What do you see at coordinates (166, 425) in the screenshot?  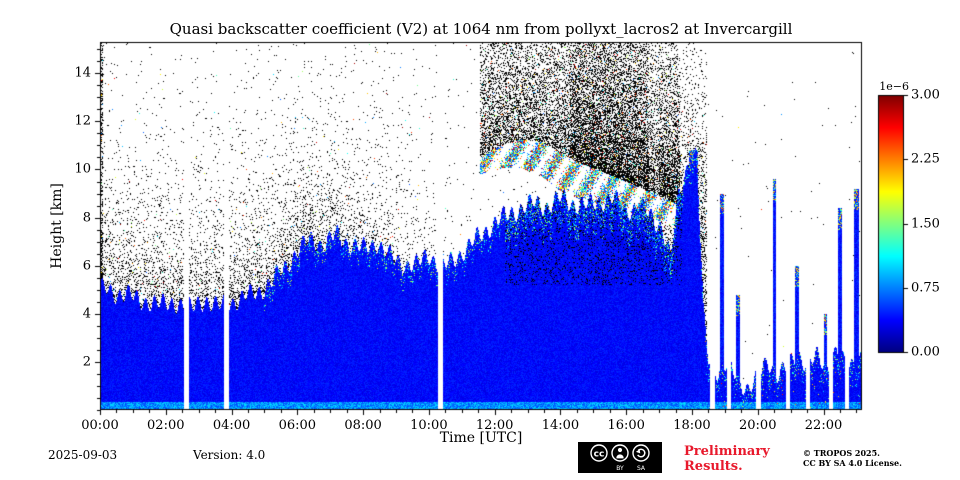 I see `x-tick-label: 02:00` at bounding box center [166, 425].